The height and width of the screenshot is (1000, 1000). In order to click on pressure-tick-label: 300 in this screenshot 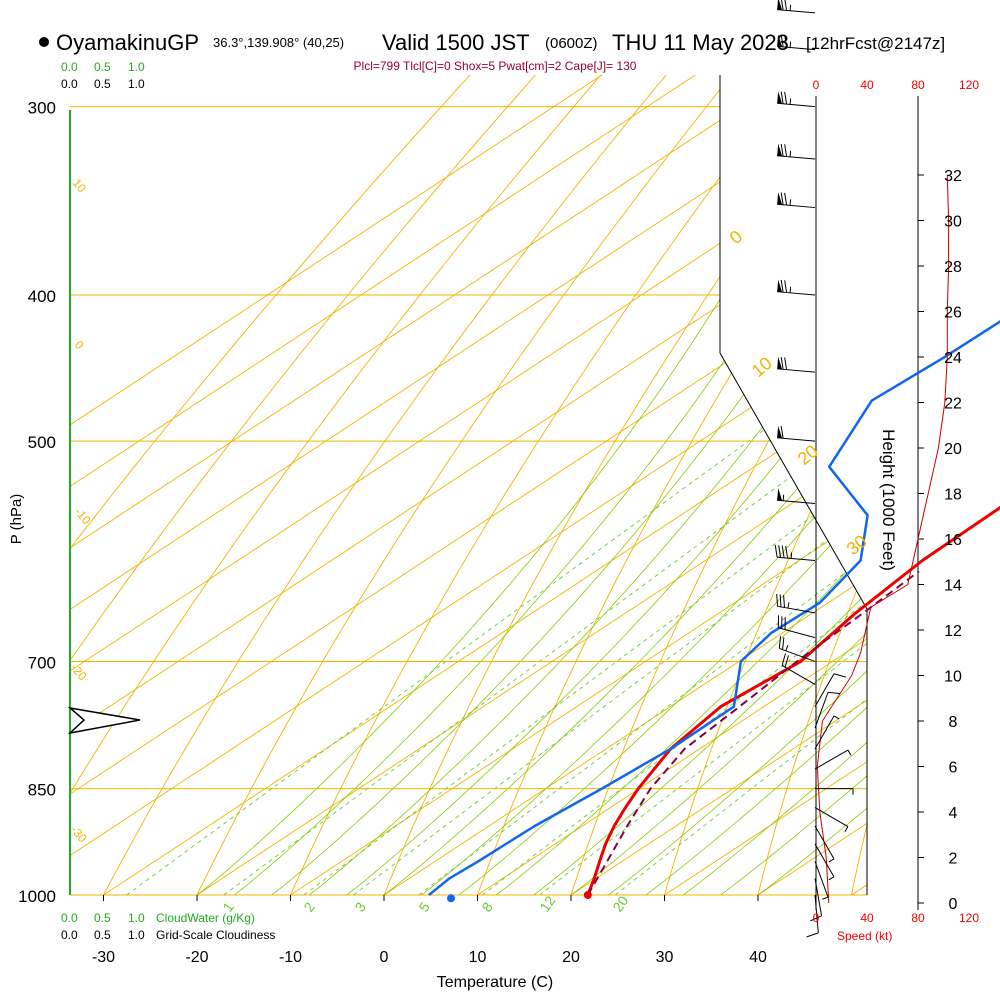, I will do `click(42, 108)`.